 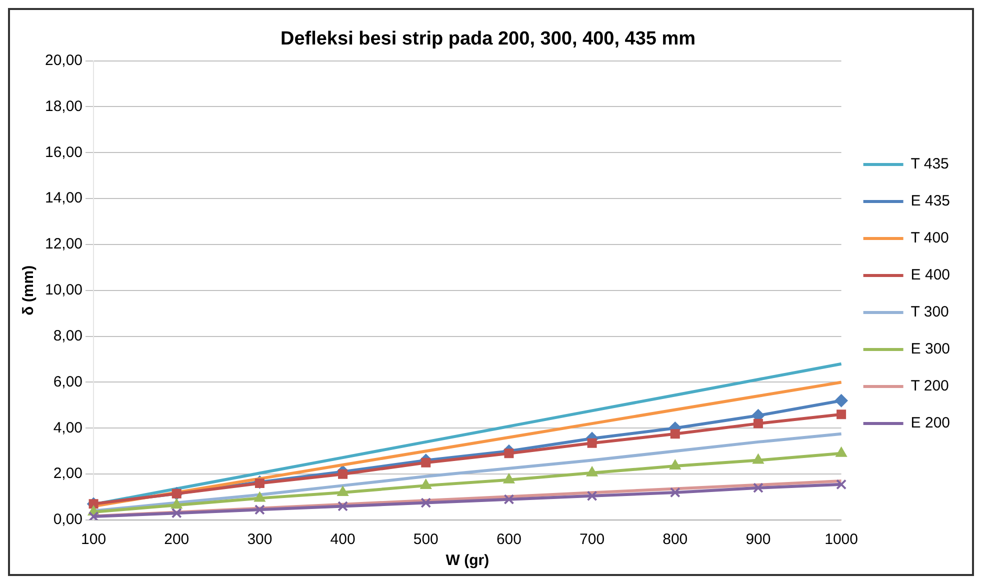 What do you see at coordinates (63, 198) in the screenshot?
I see `y-tick-label: 14,00` at bounding box center [63, 198].